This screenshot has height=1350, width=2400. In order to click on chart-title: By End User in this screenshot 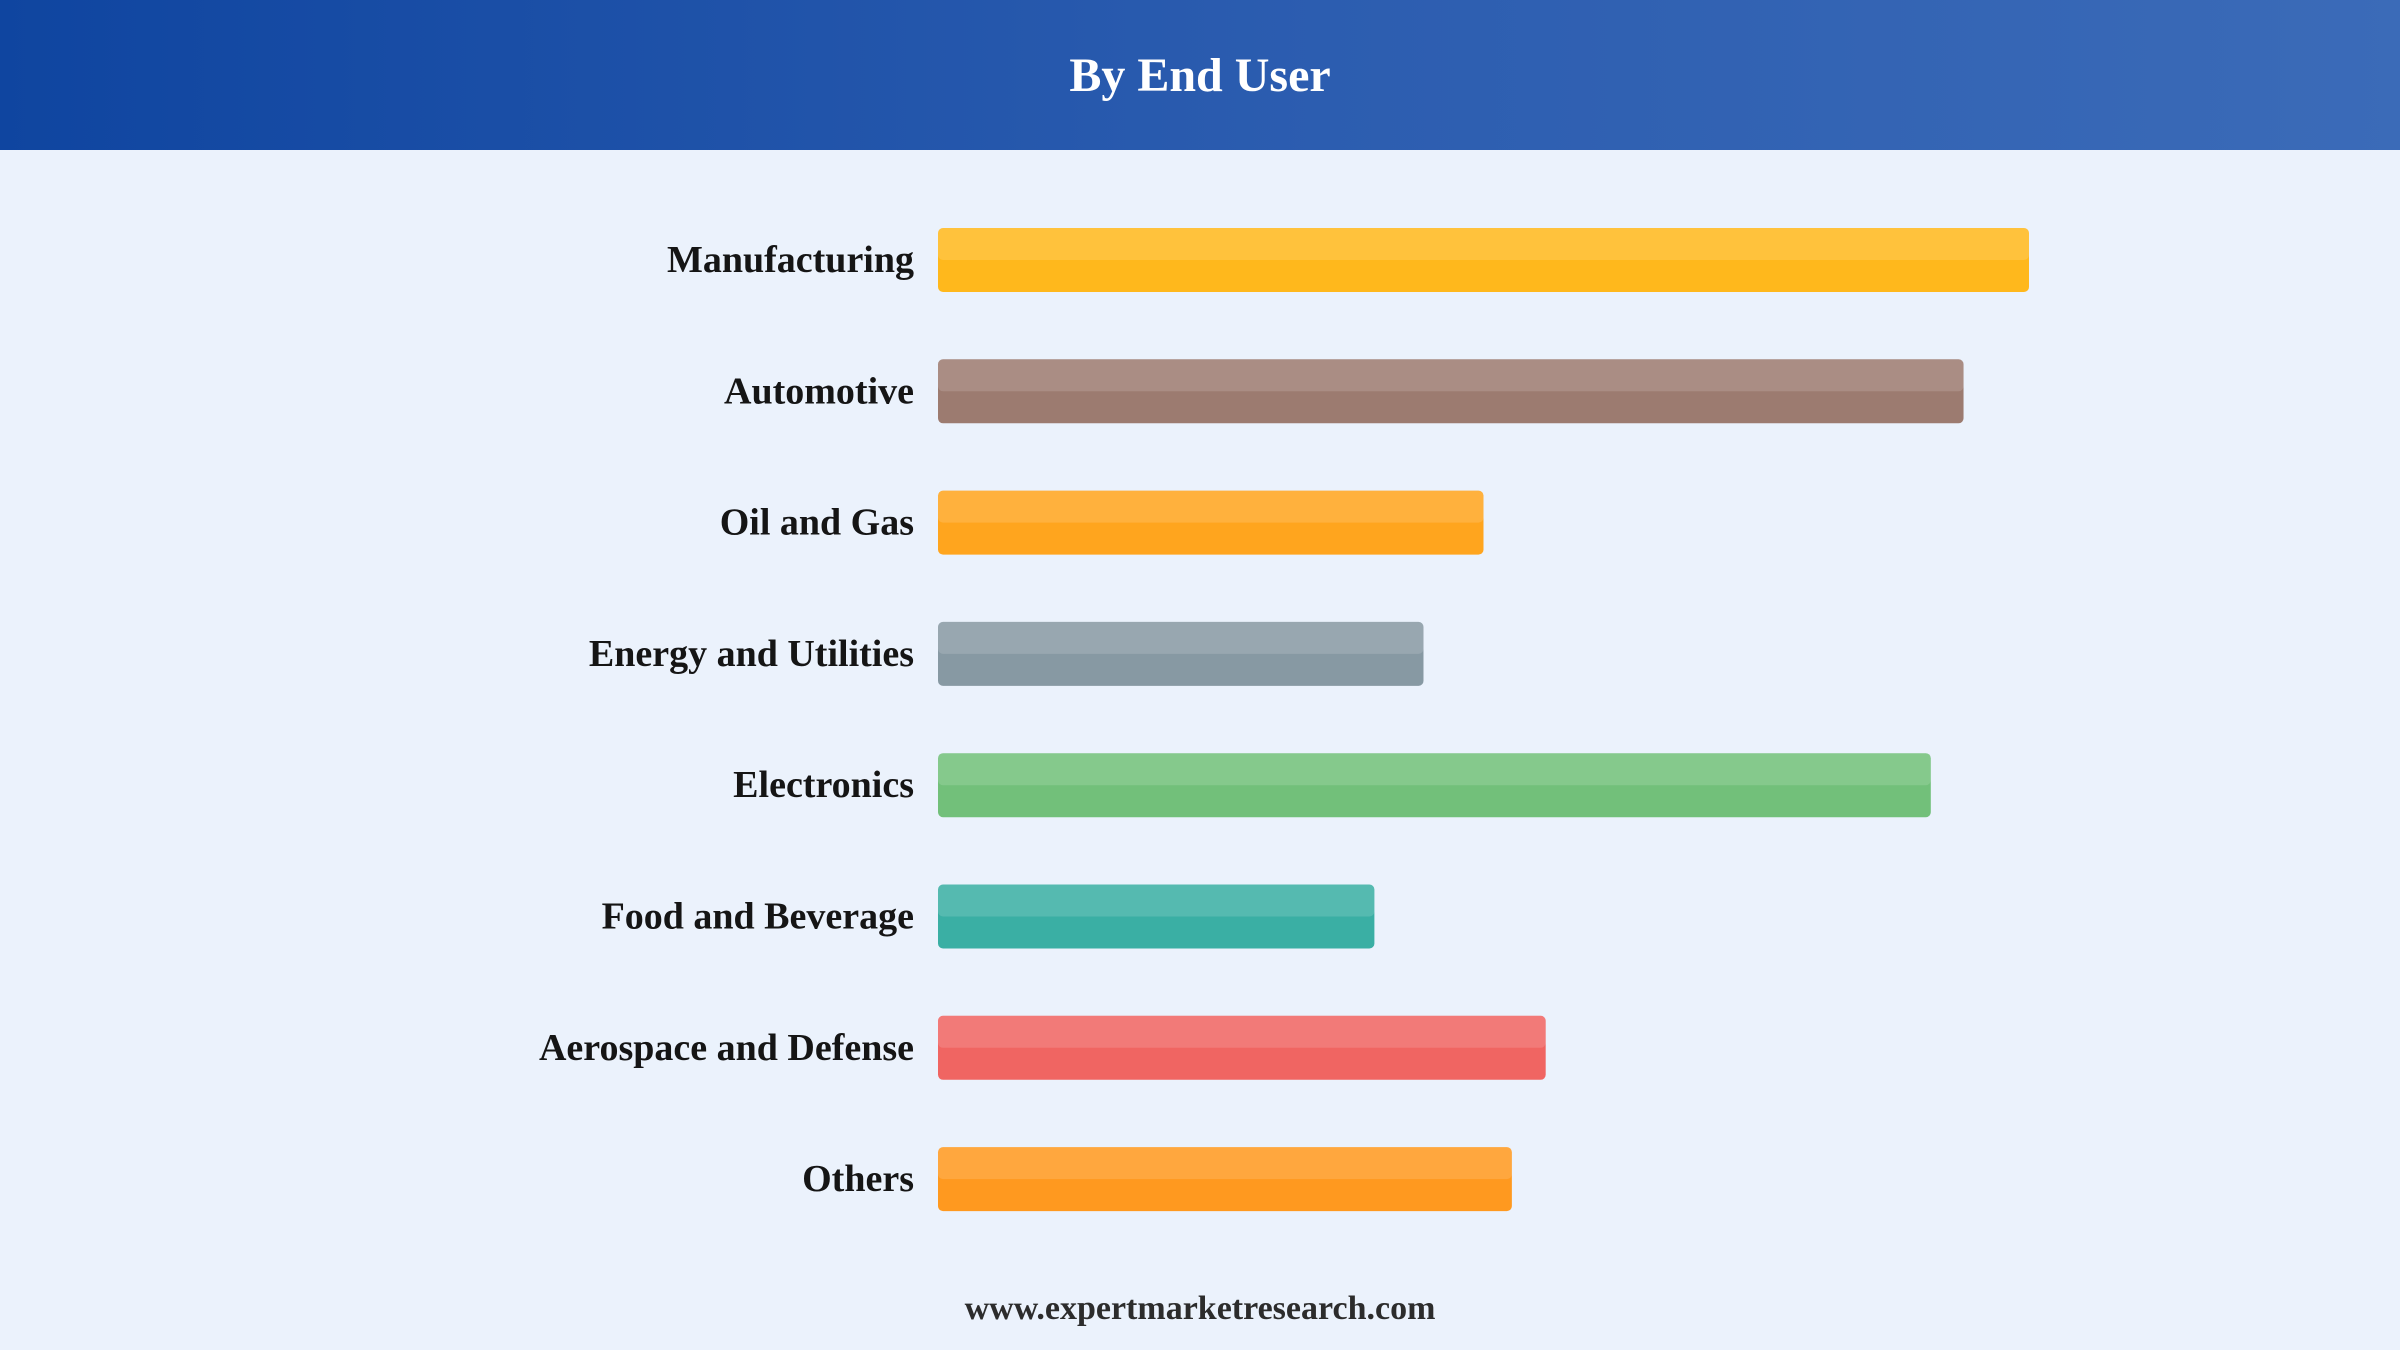, I will do `click(1200, 75)`.